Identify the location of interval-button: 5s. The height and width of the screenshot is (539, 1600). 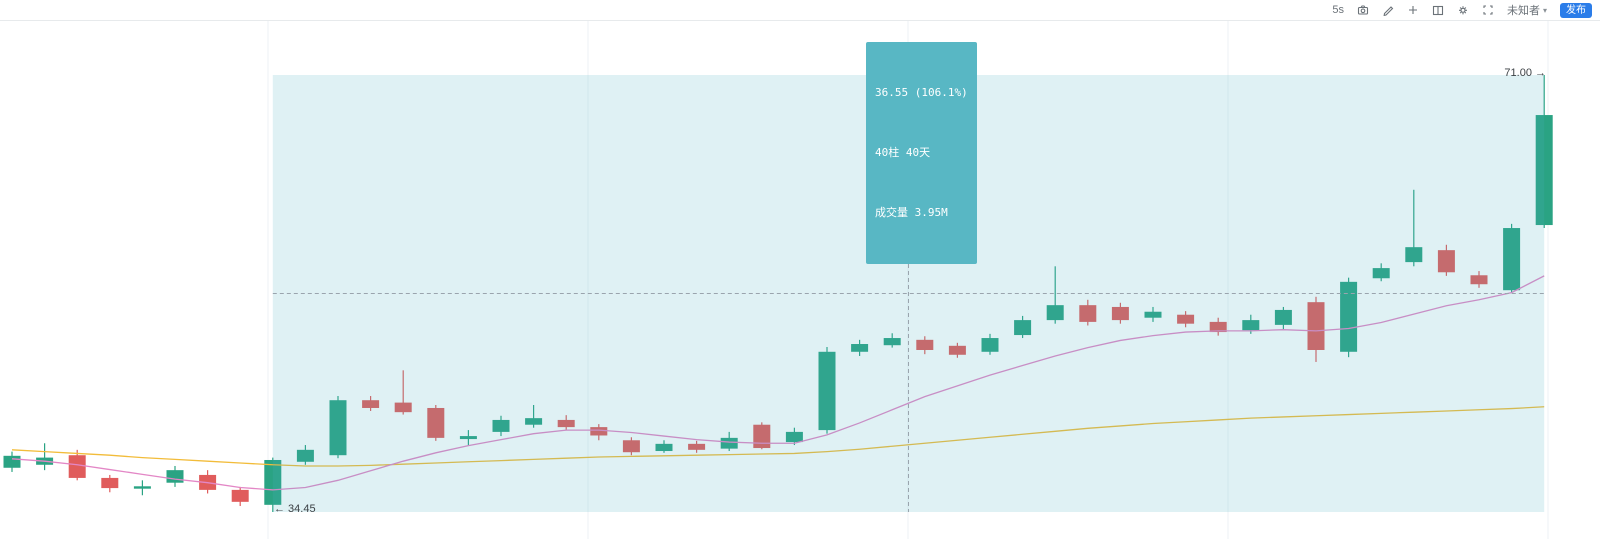
(1338, 10).